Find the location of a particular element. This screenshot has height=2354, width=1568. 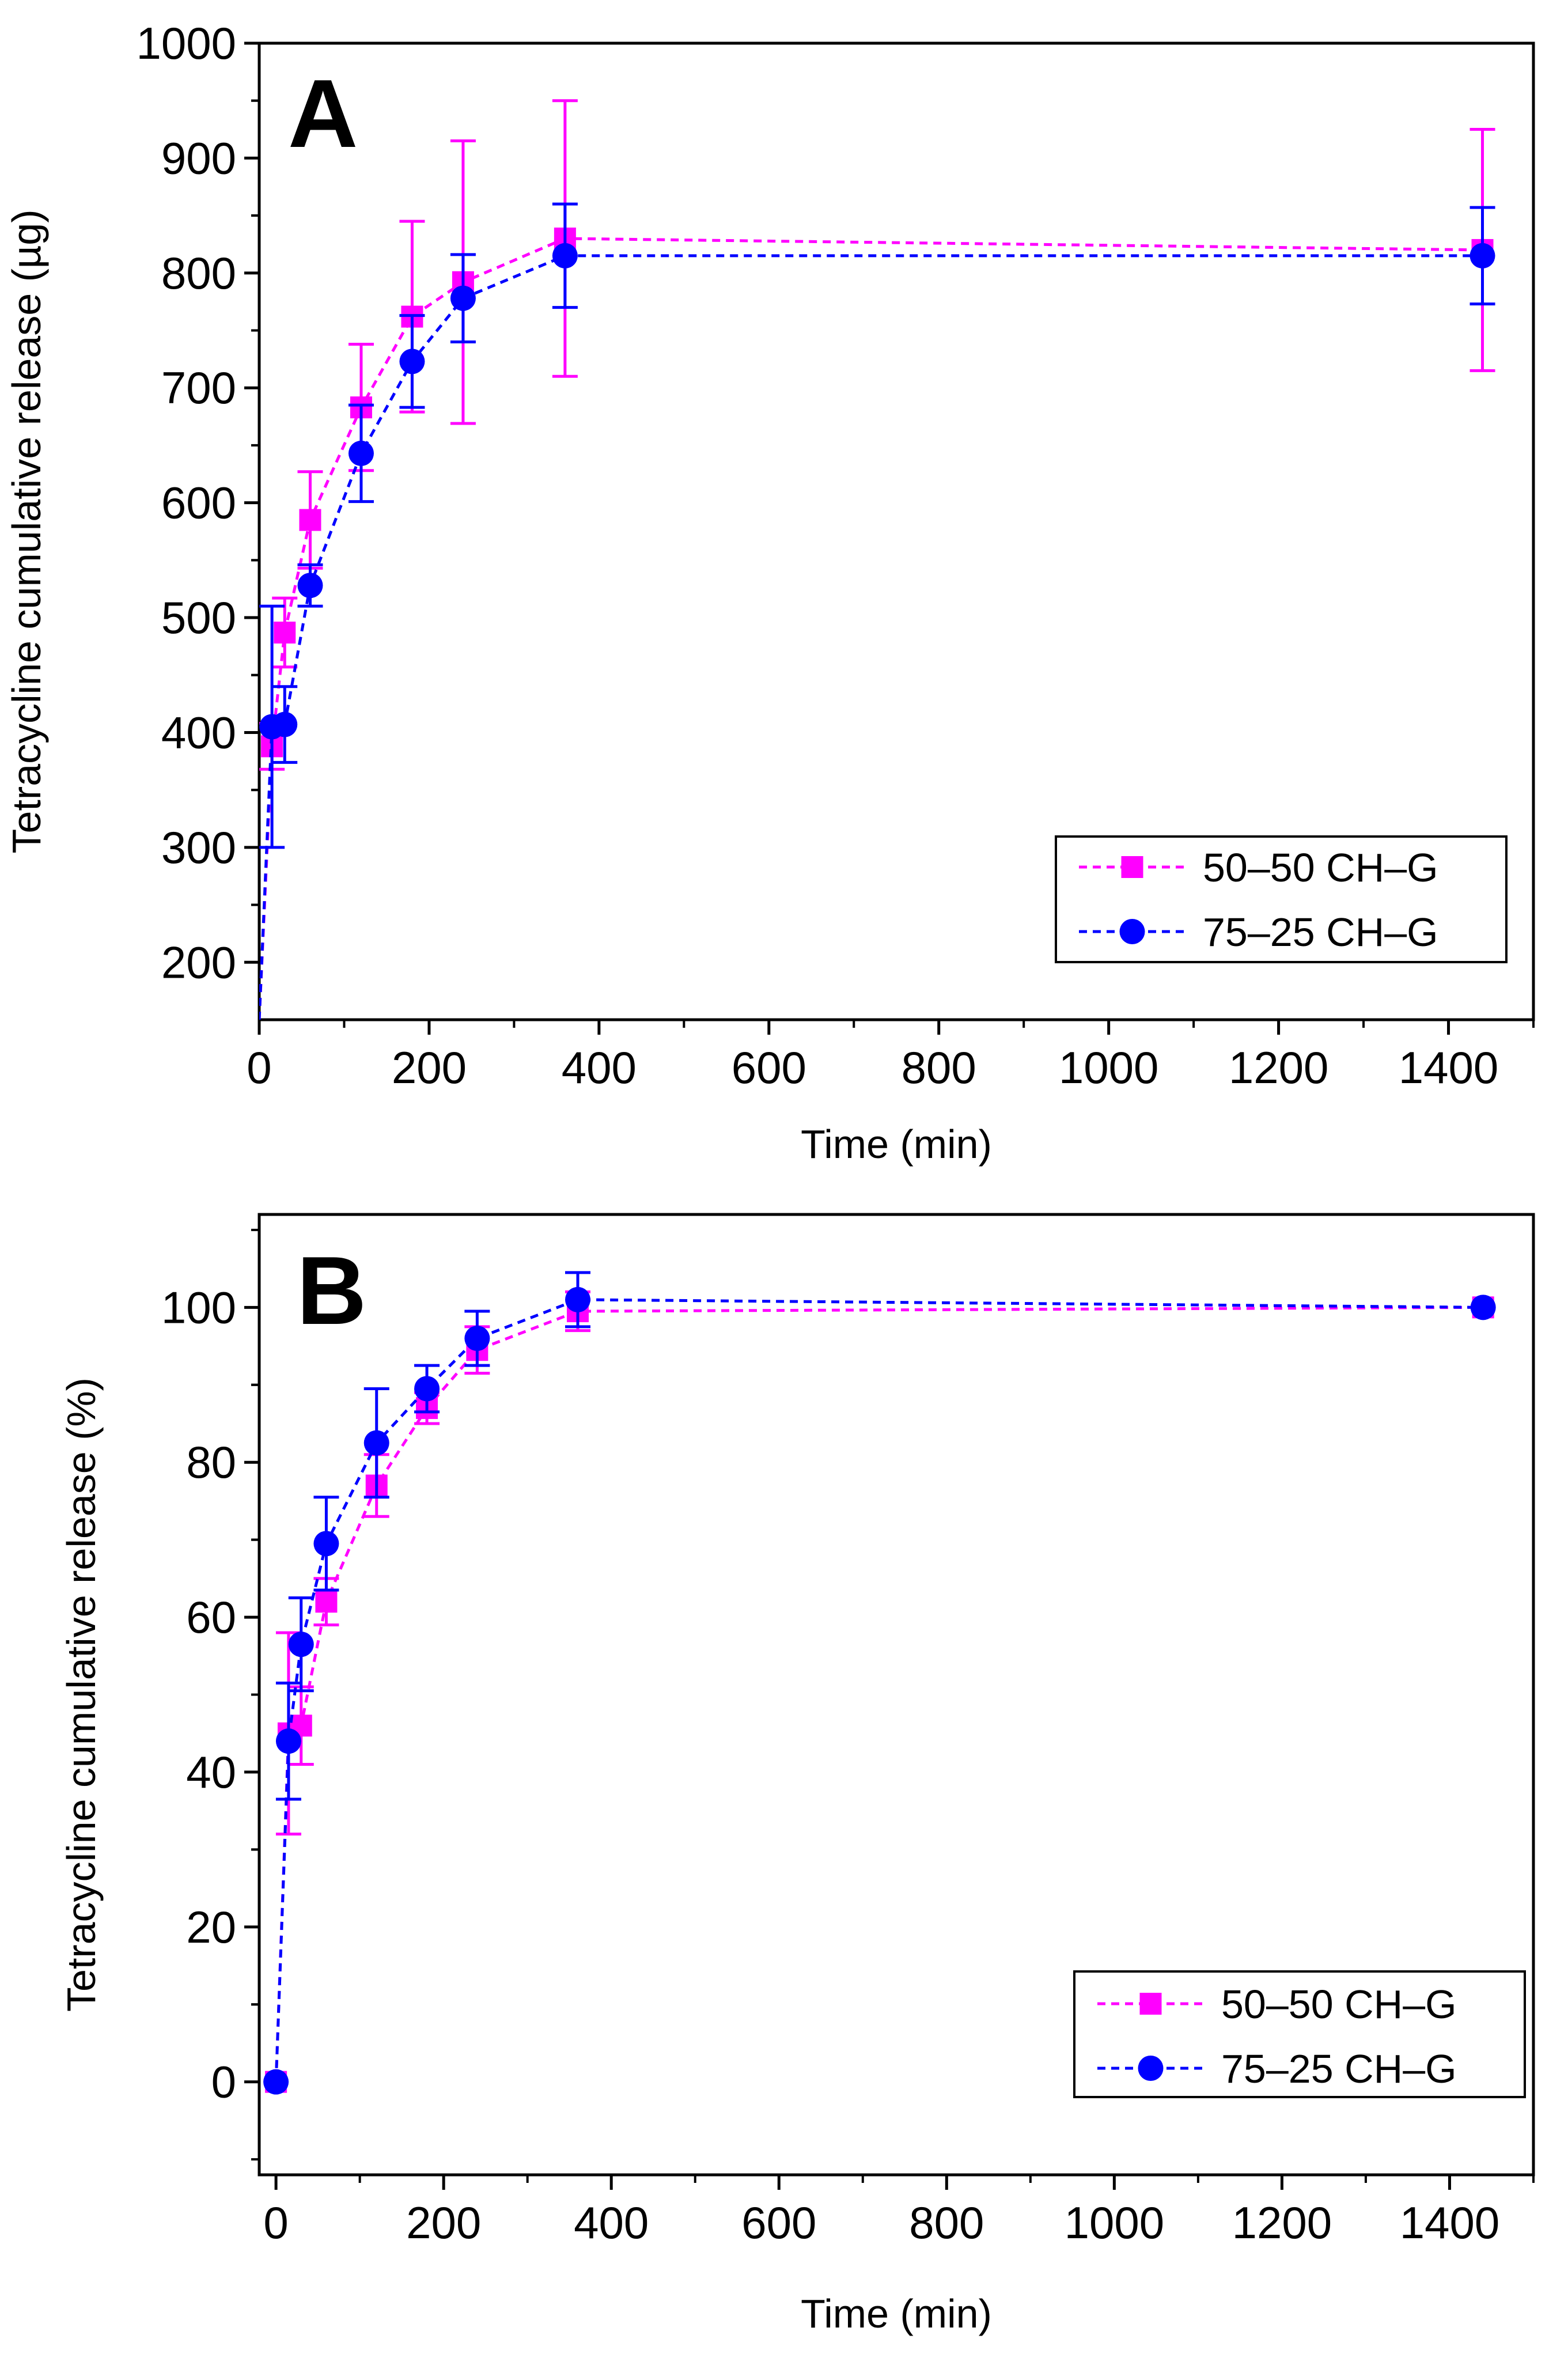

y-tick-label: 700 is located at coordinates (198, 387).